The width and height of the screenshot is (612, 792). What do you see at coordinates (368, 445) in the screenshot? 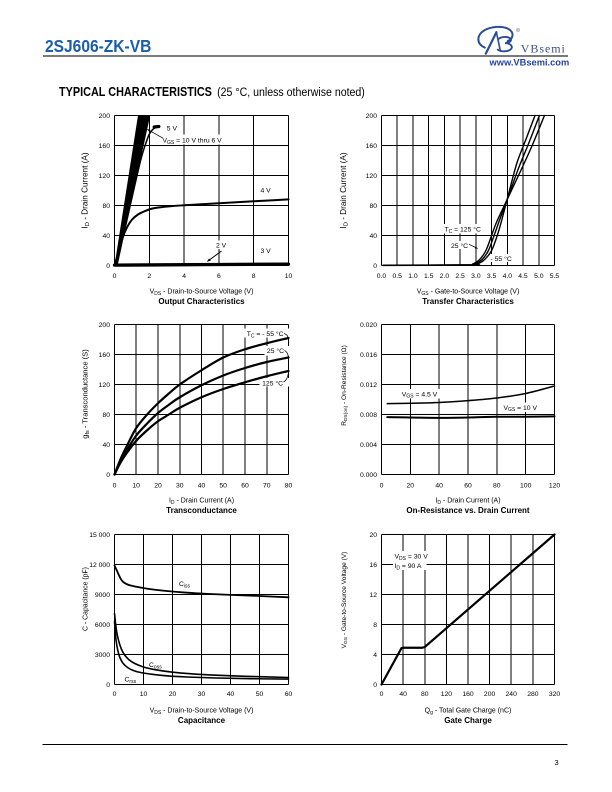
I see `svg-text: 0.004` at bounding box center [368, 445].